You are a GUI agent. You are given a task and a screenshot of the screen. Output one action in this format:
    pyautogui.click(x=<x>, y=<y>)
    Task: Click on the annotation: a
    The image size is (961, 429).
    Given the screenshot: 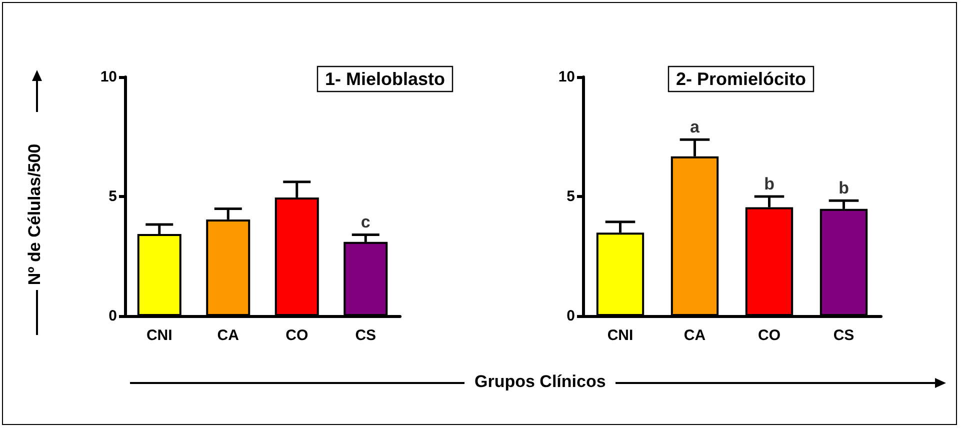 What is the action you would take?
    pyautogui.click(x=695, y=127)
    